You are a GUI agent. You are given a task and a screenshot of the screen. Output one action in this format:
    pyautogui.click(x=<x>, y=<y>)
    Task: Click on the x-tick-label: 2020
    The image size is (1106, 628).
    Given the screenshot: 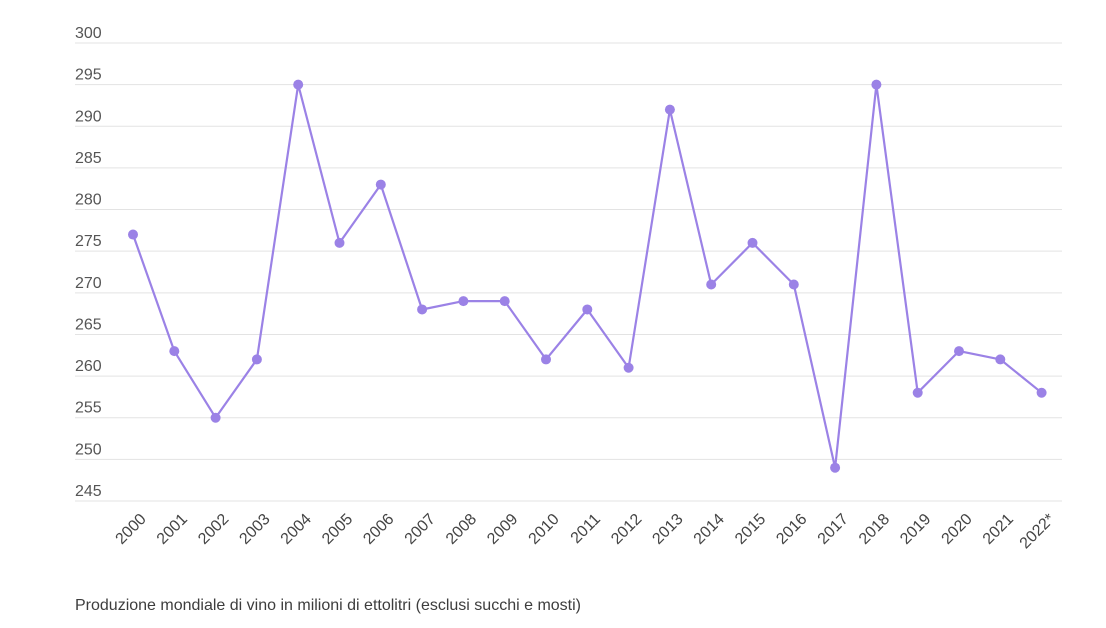 What is the action you would take?
    pyautogui.click(x=957, y=529)
    